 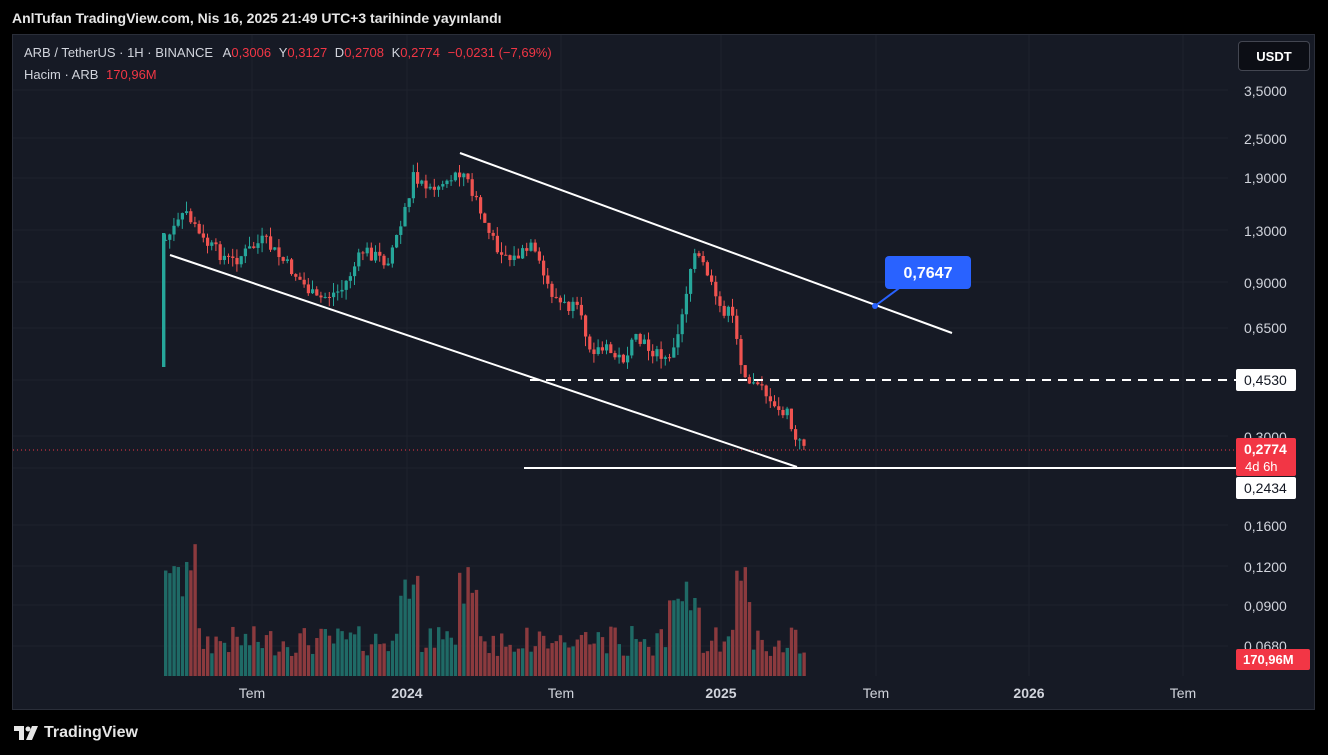 What do you see at coordinates (420, 52) in the screenshot?
I see `close-value: 0,2774` at bounding box center [420, 52].